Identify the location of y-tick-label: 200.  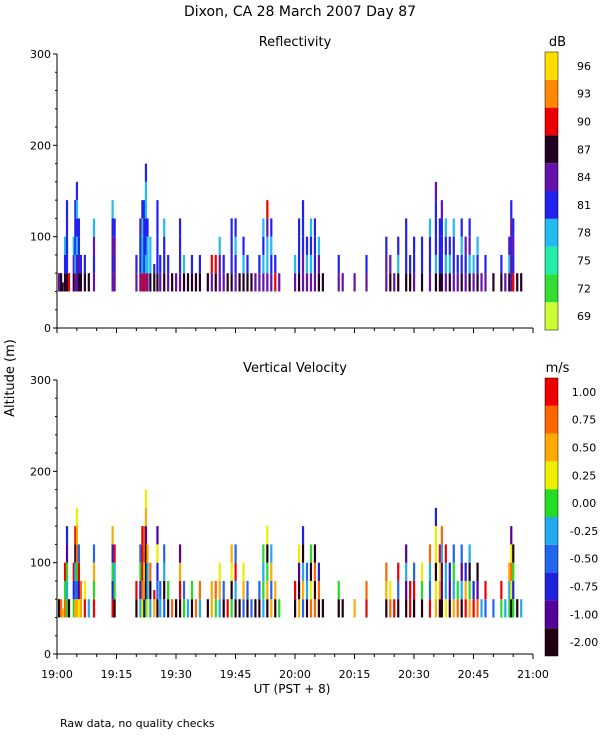
(40, 471).